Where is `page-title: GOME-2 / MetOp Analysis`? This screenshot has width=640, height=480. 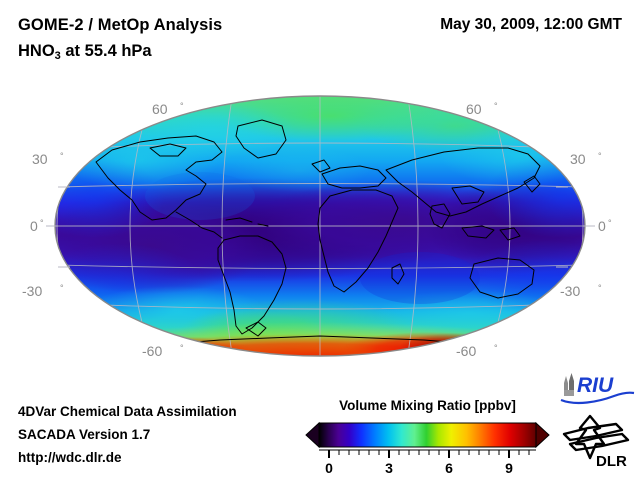 page-title: GOME-2 / MetOp Analysis is located at coordinates (120, 25).